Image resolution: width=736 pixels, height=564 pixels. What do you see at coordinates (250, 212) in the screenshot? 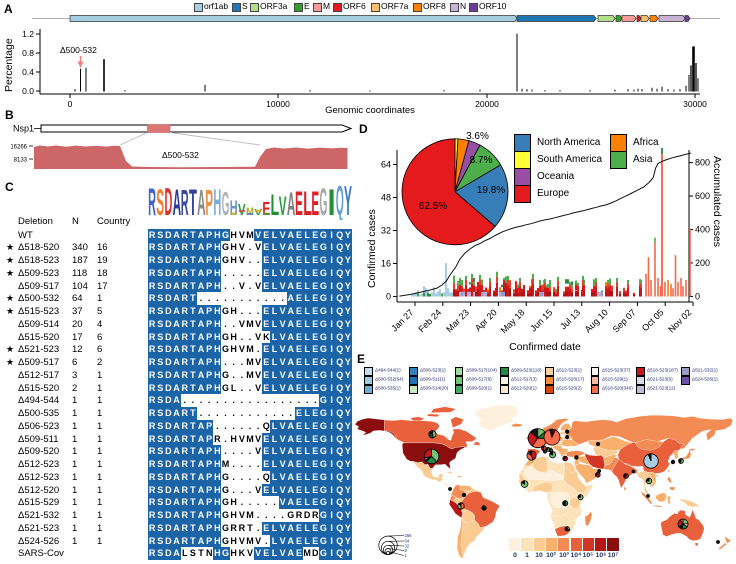
I see `svg-text: M` at bounding box center [250, 212].